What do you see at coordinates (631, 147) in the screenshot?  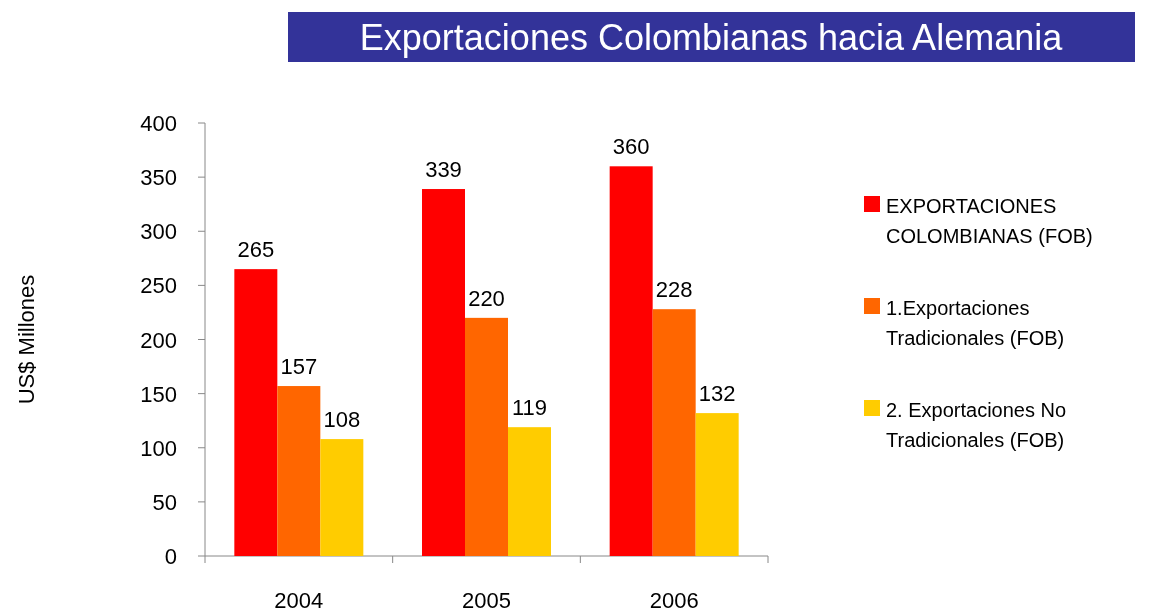 I see `data-label: 360` at bounding box center [631, 147].